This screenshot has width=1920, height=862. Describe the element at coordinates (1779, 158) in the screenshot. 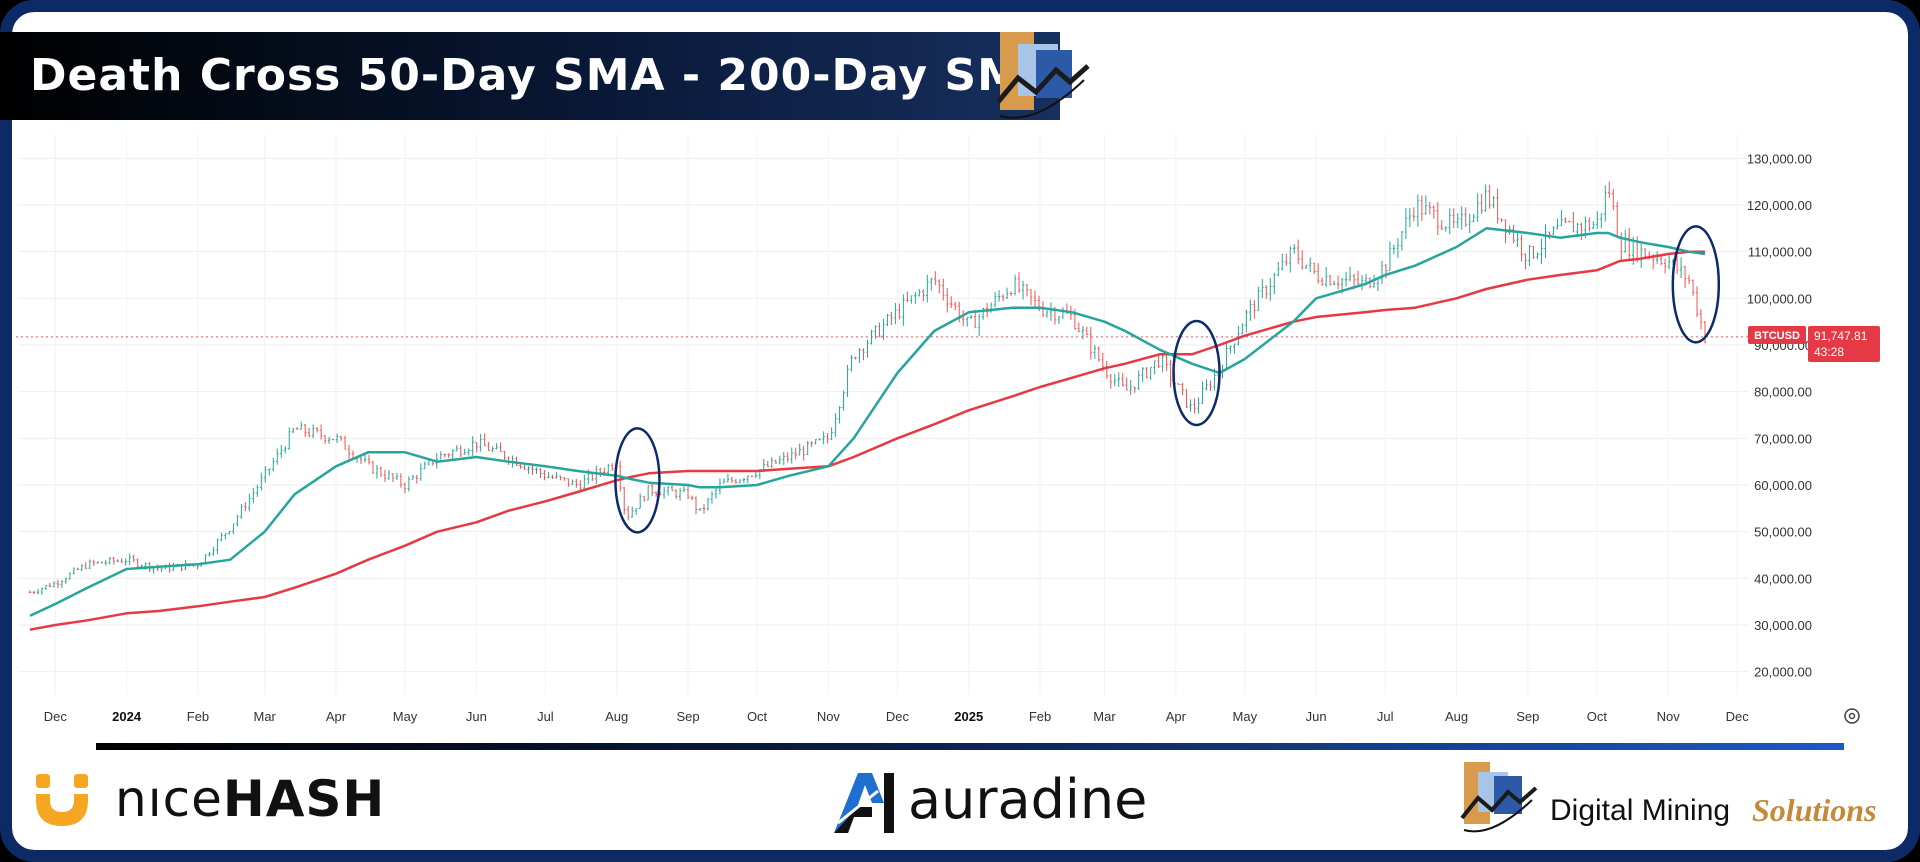

I see `y-tick-label: 130,000.00` at that location.